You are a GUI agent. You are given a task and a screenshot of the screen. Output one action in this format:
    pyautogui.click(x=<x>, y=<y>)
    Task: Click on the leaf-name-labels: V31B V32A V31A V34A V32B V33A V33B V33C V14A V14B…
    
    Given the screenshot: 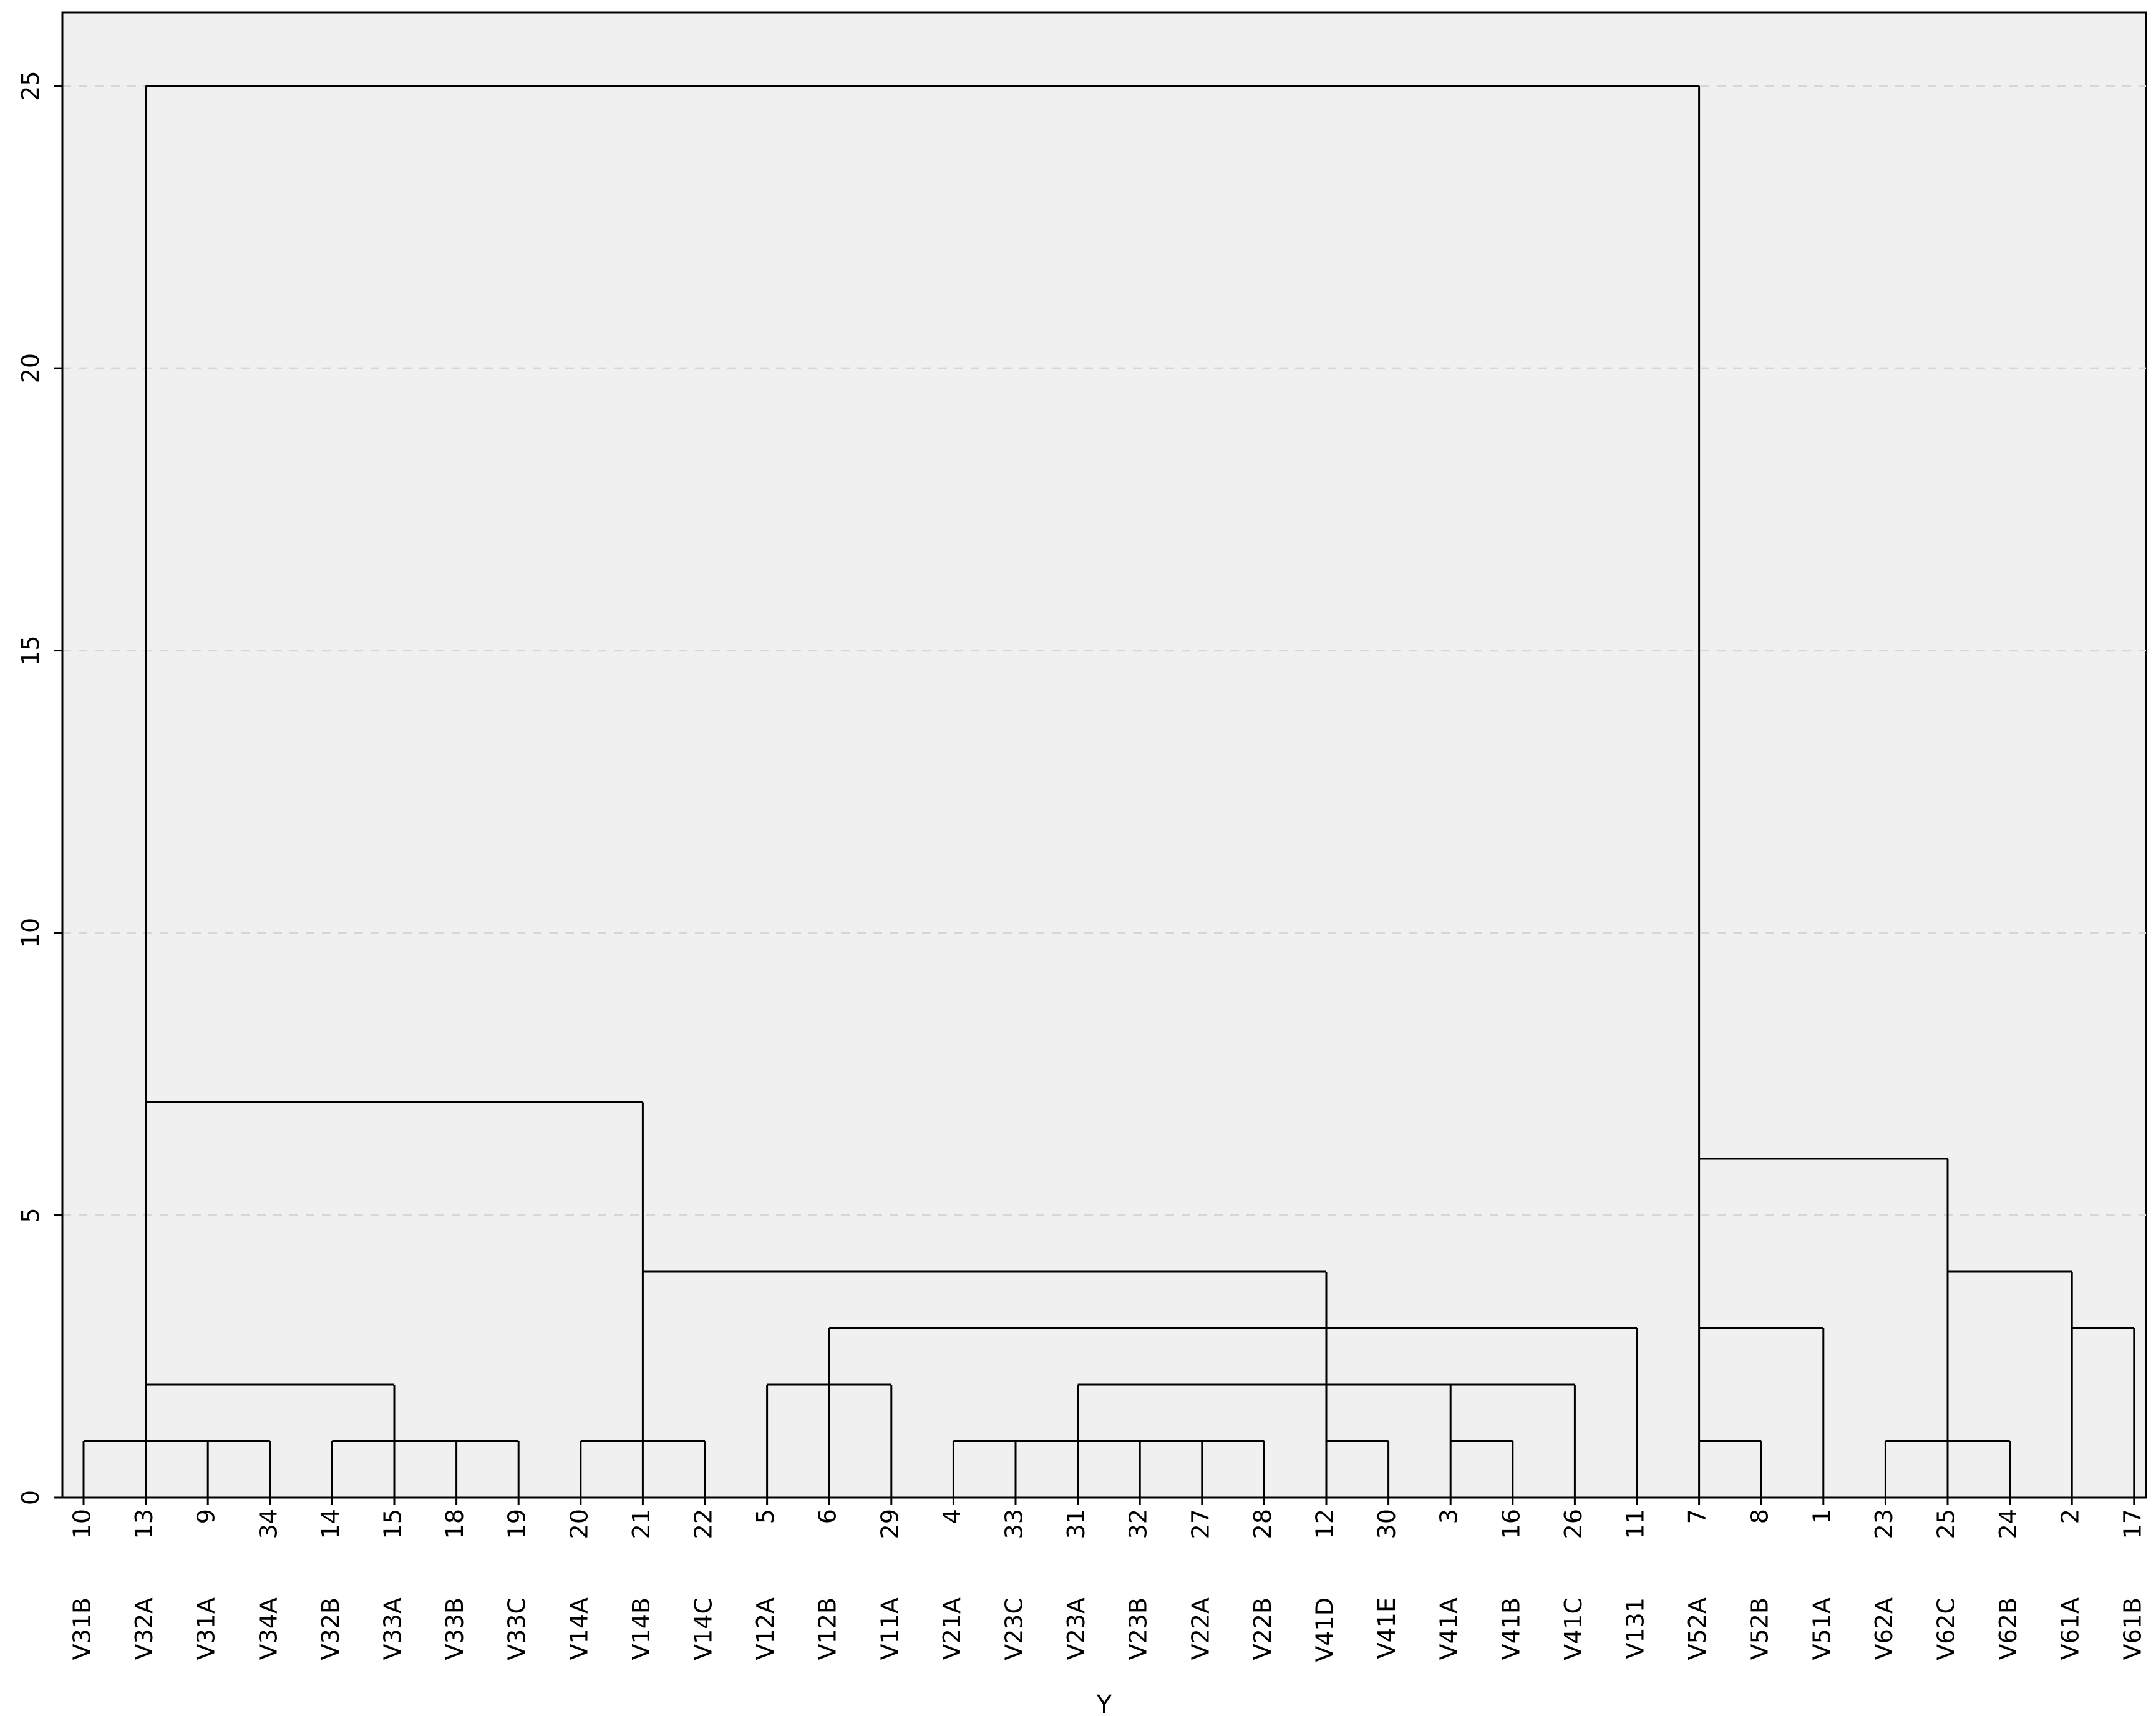 What is the action you would take?
    pyautogui.click(x=1108, y=1629)
    